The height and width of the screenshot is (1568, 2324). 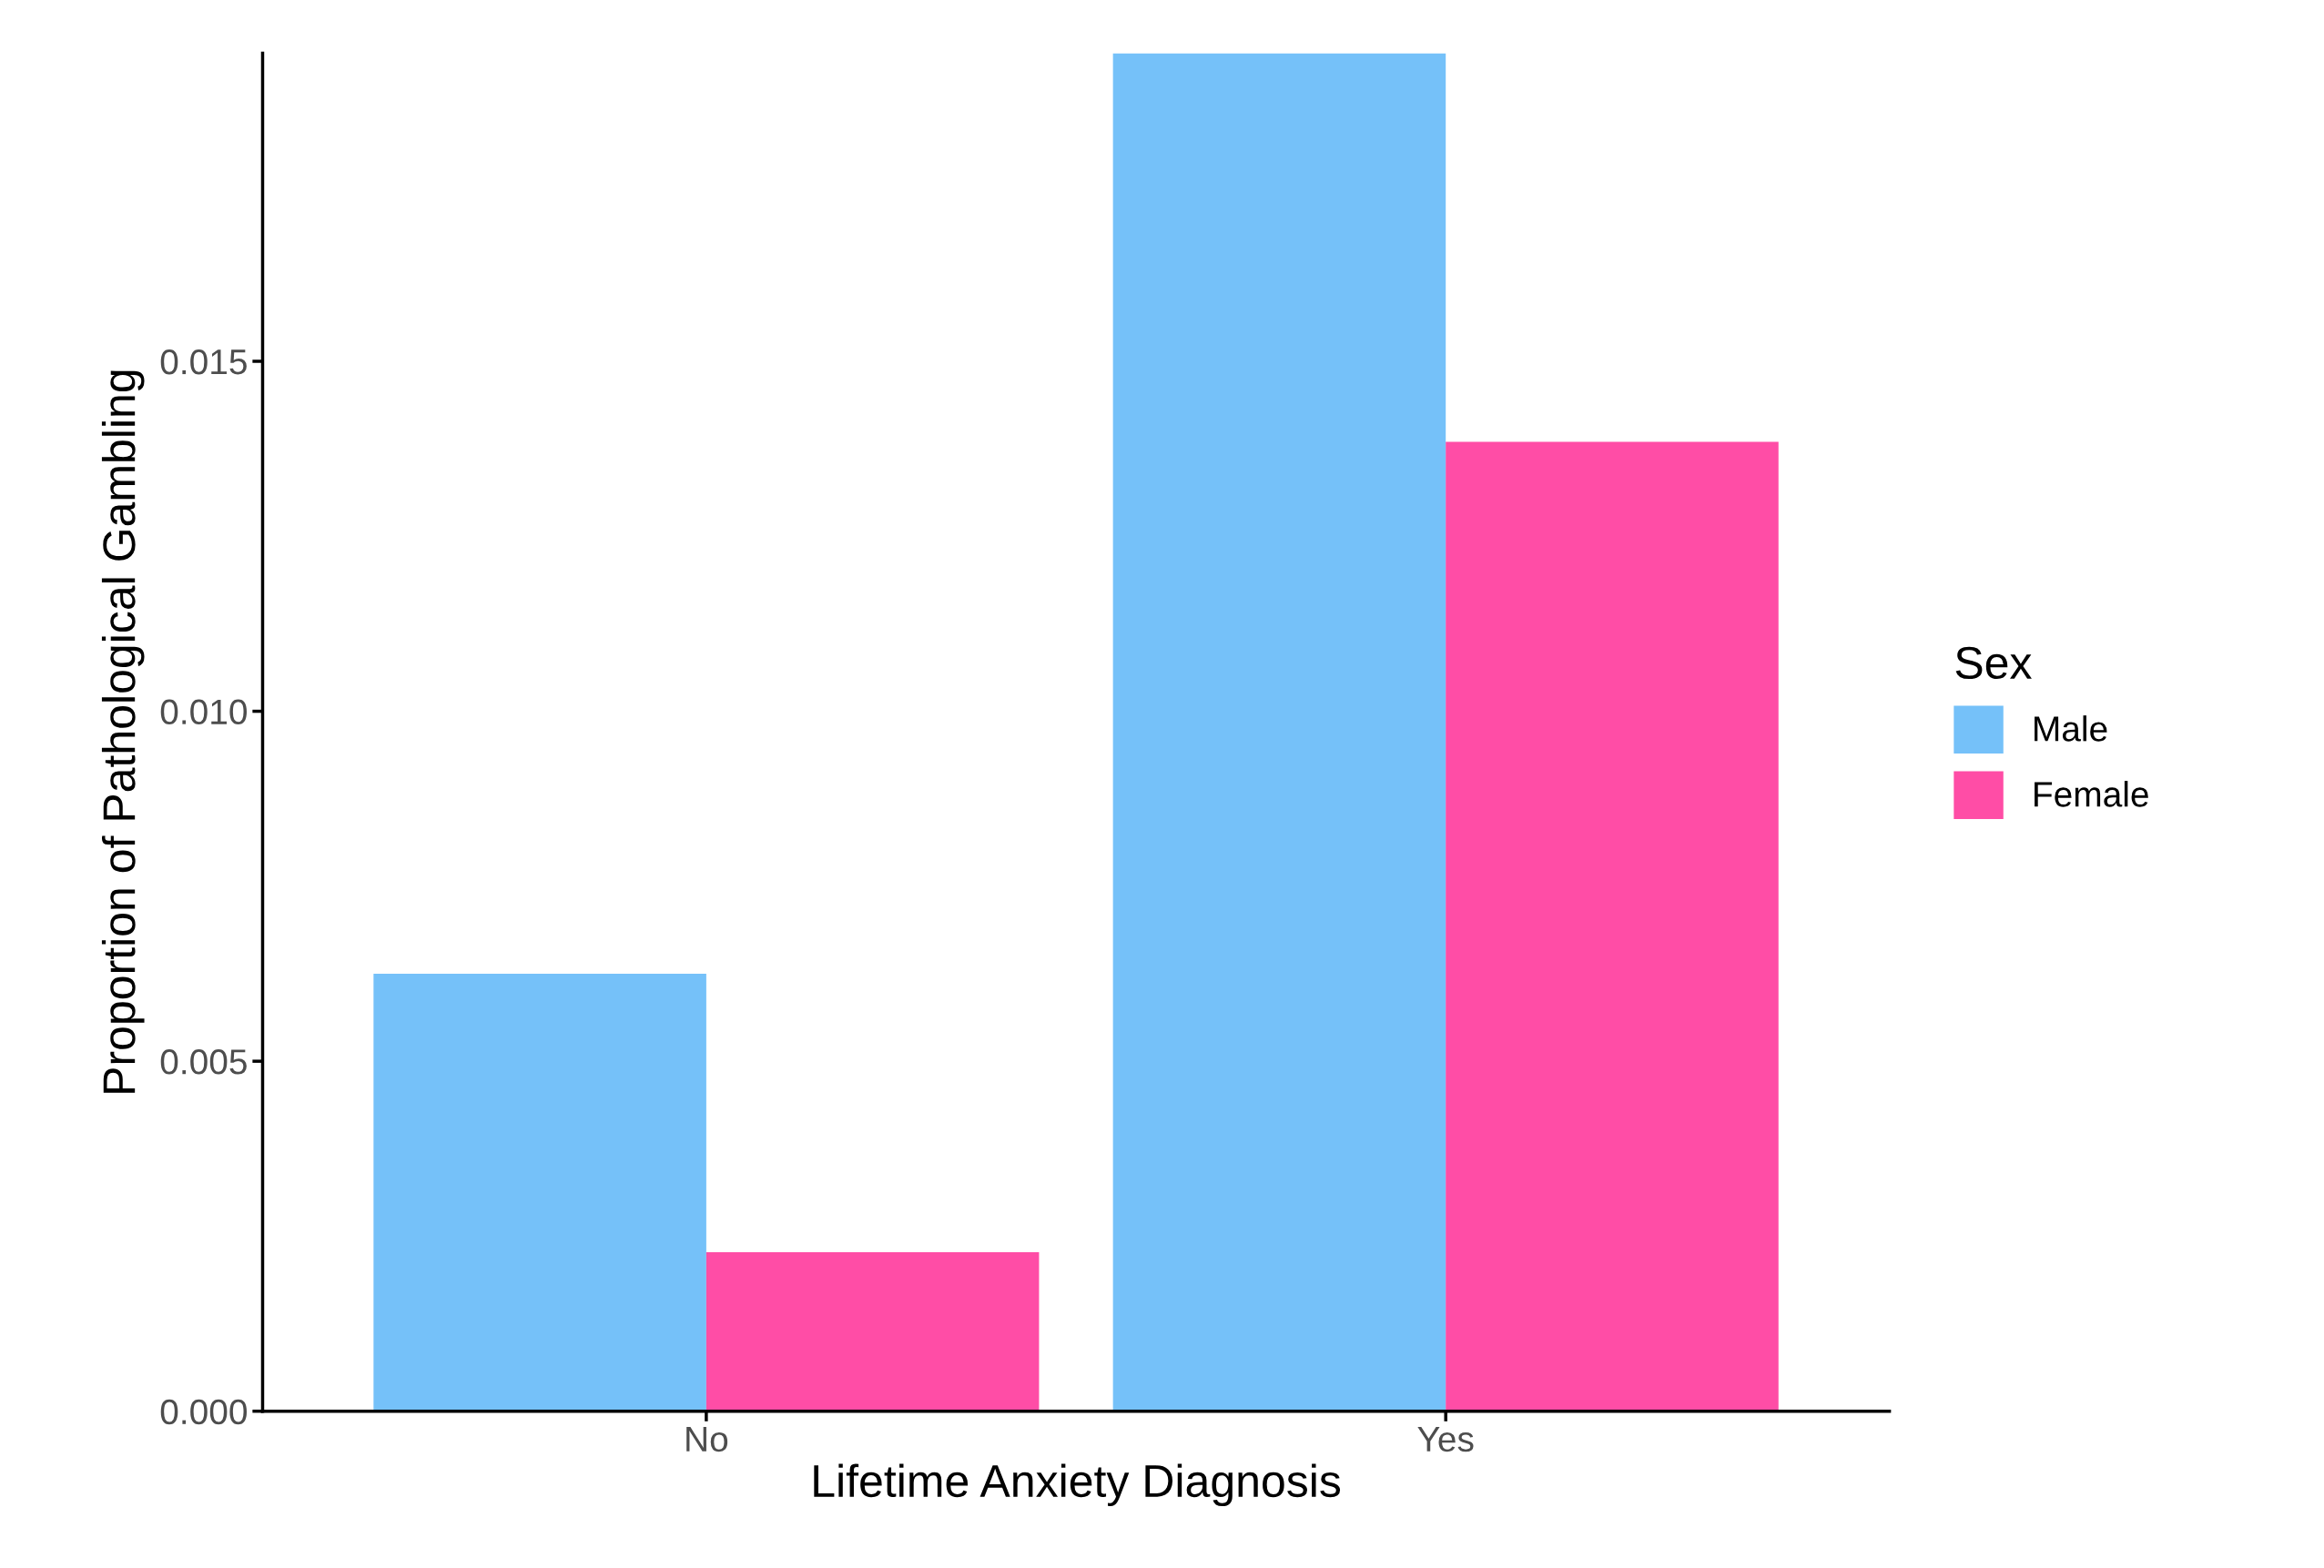 I want to click on y-tick-label: 0.015, so click(x=204, y=362).